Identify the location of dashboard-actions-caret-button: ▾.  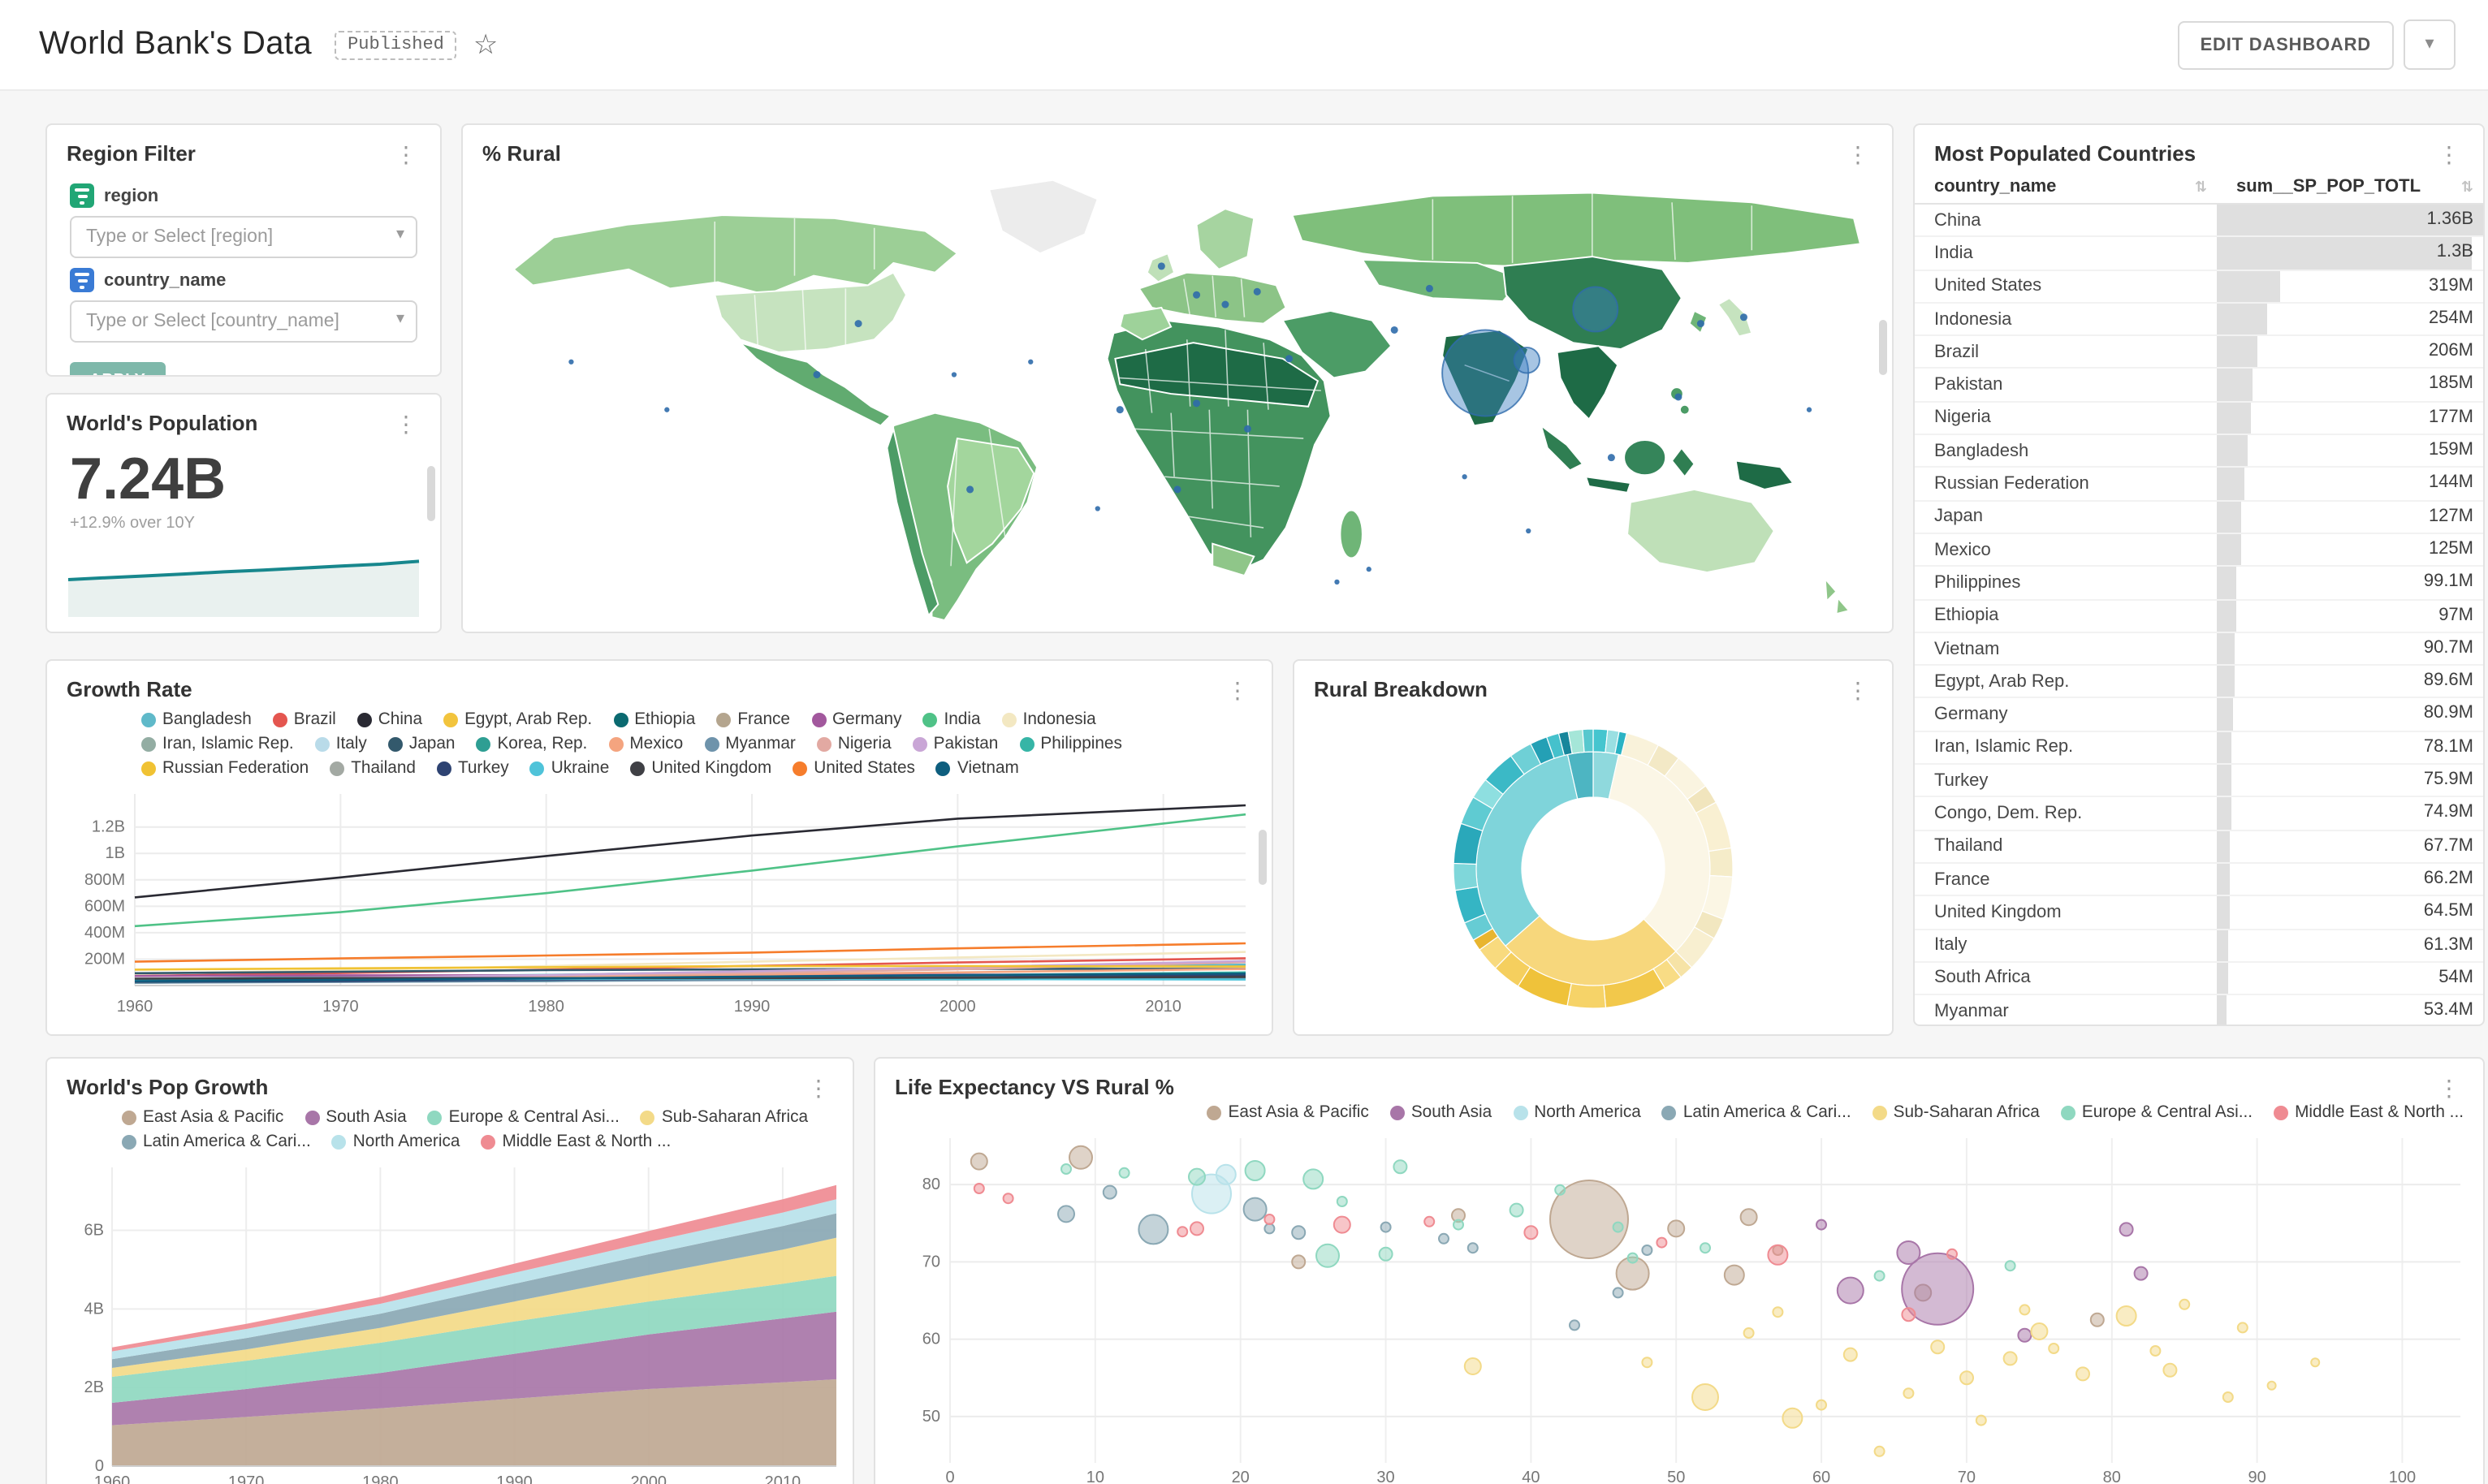
(2430, 44).